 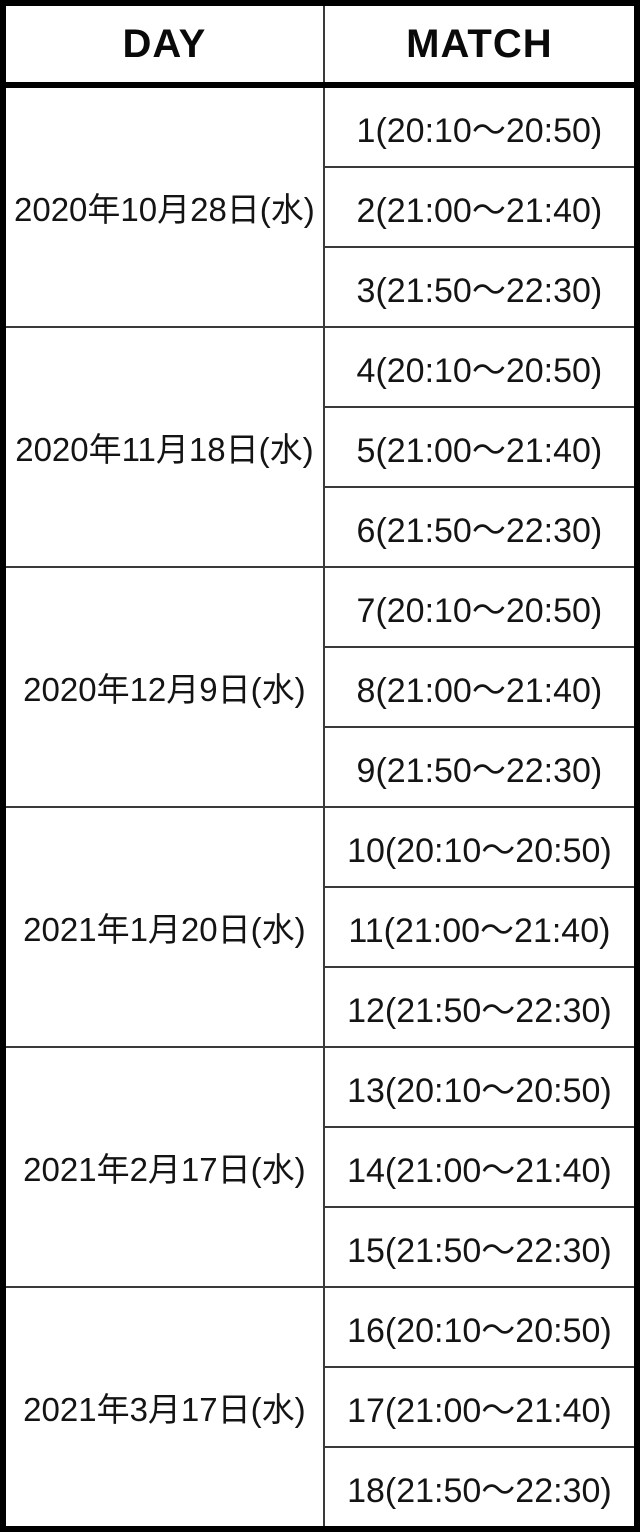 I want to click on table-row: 11(21:00〜21:40), so click(x=321, y=927).